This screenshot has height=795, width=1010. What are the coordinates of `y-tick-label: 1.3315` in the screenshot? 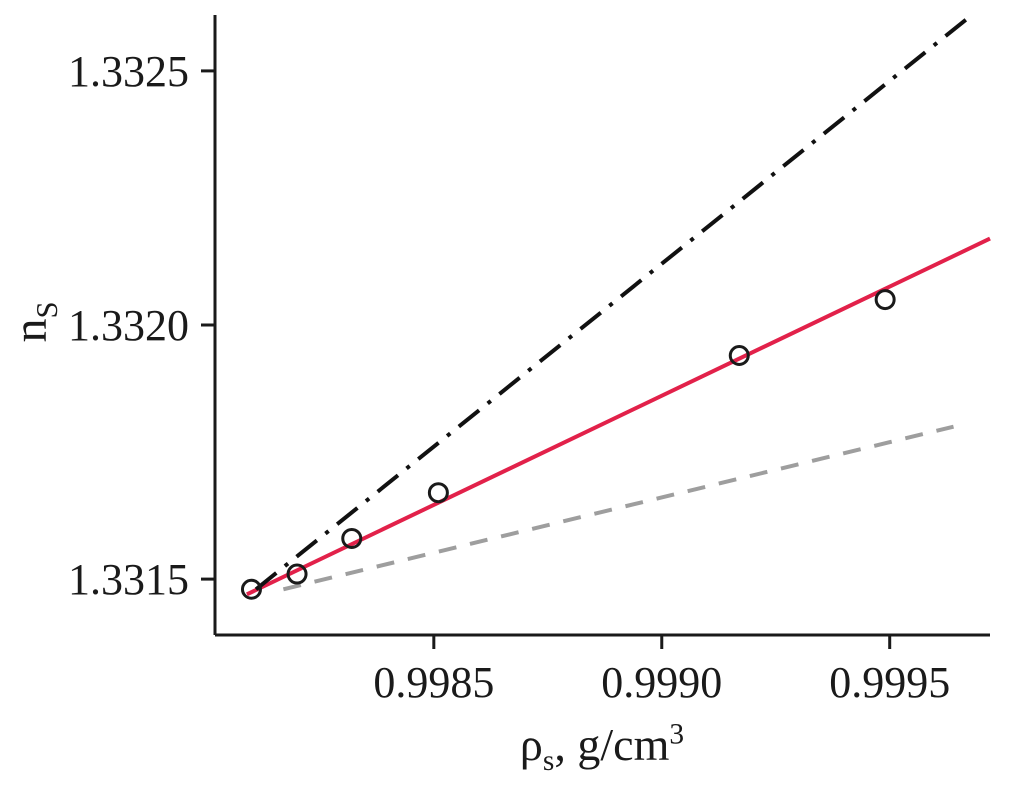 It's located at (128, 579).